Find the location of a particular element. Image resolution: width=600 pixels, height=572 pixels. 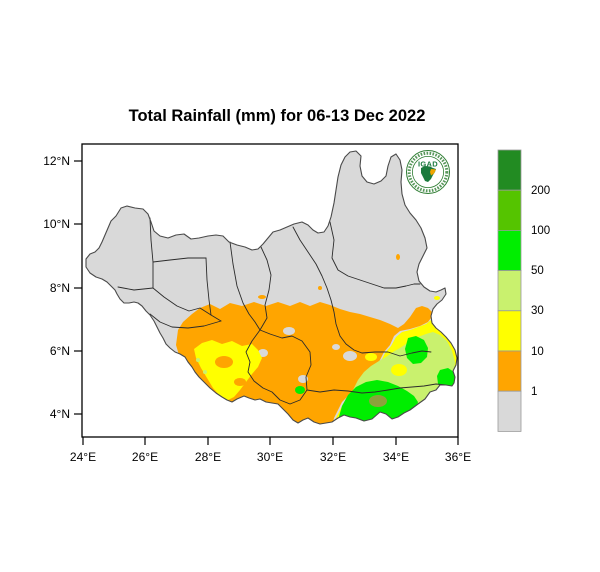

legend-label-10: 10 is located at coordinates (537, 352).